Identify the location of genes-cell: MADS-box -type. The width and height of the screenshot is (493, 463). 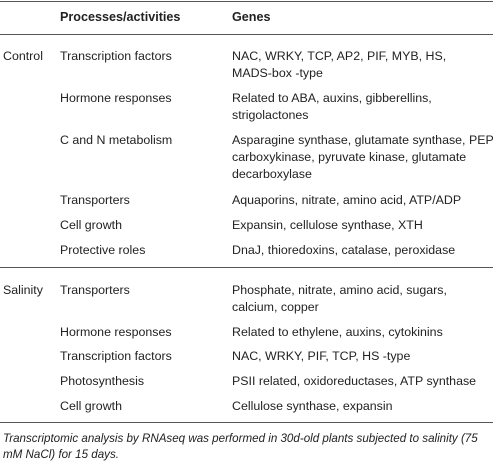
(277, 73).